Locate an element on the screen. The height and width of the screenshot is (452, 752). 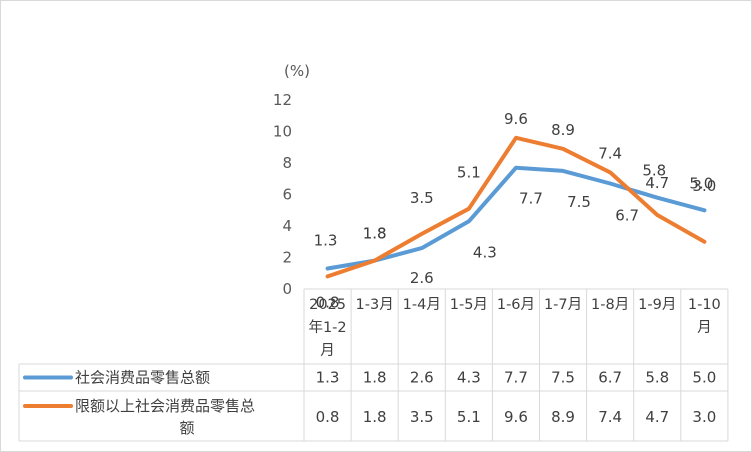
table-cell-value: 7.4 is located at coordinates (610, 417).